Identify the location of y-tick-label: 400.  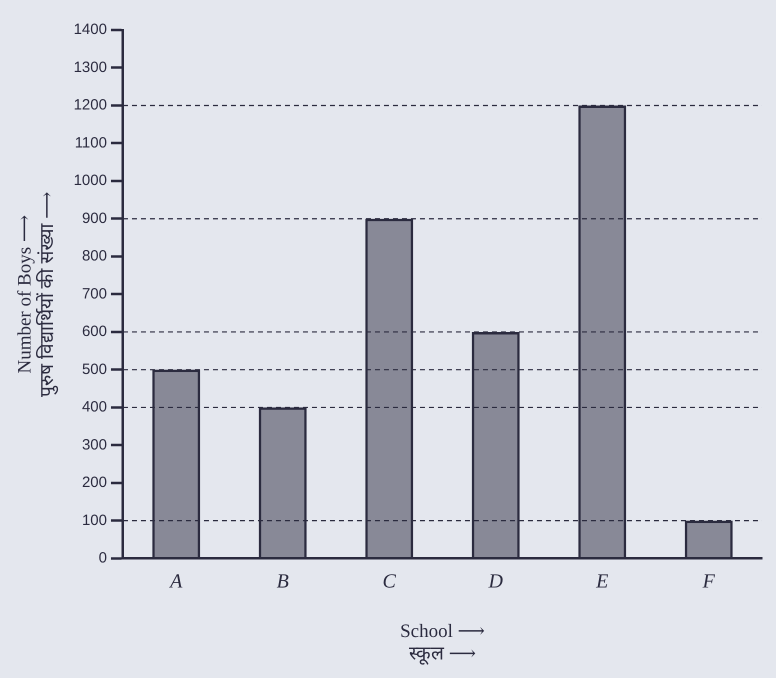
(94, 407).